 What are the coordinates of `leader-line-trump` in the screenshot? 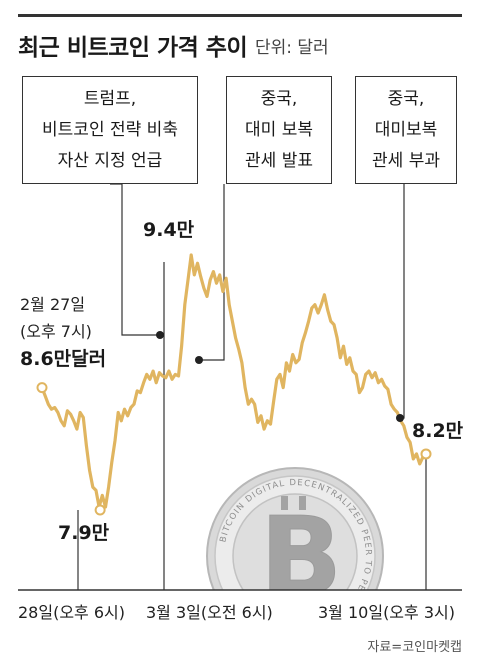 It's located at (135, 259).